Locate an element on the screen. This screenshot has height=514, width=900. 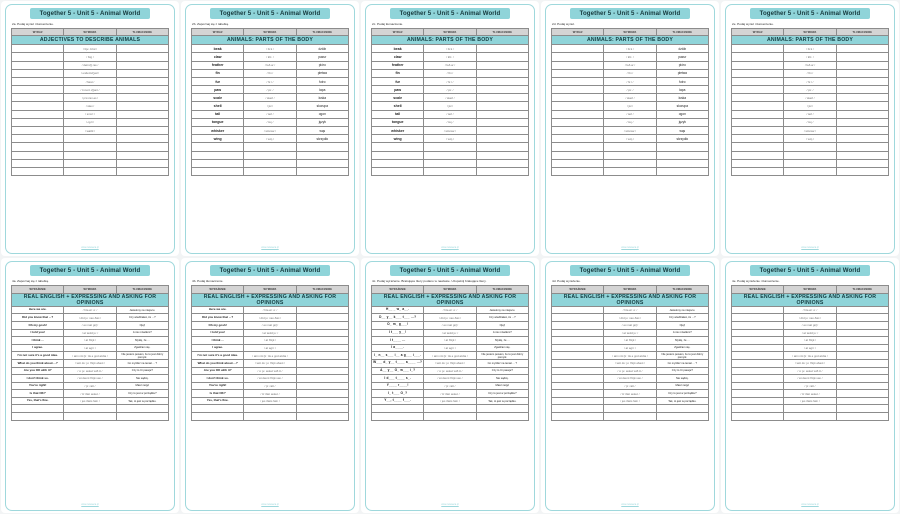
cell-pronunciation: / fɪn / is located at coordinates (450, 73).